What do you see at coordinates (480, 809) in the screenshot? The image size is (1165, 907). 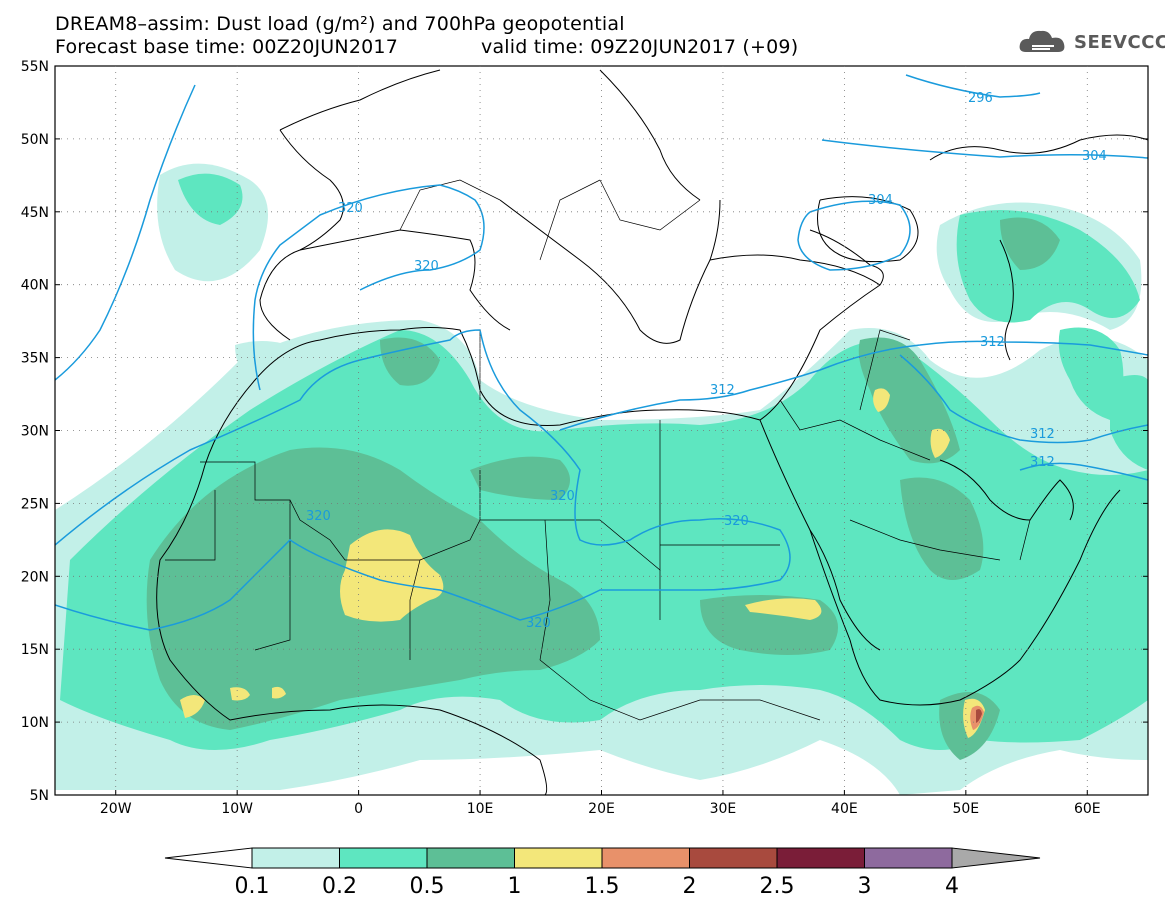 I see `longitude-label: 10E` at bounding box center [480, 809].